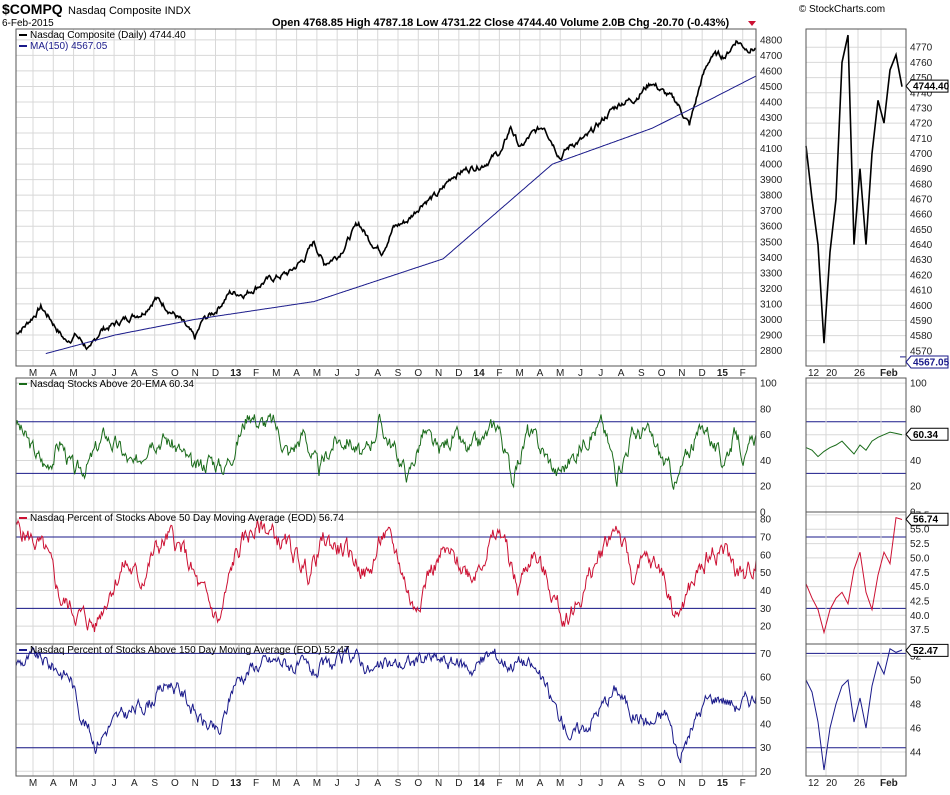 The image size is (950, 795). Describe the element at coordinates (921, 306) in the screenshot. I see `zoom-y-tick-label: 4600` at that location.